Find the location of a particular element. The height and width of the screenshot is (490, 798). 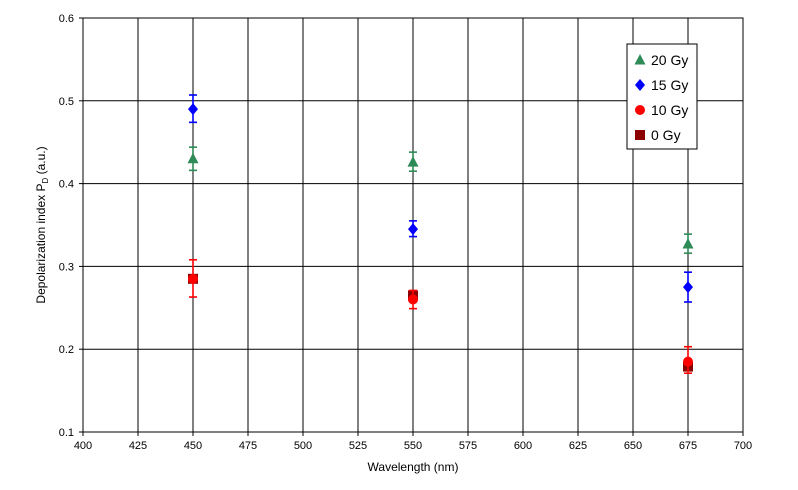

x-tick-label: 675 is located at coordinates (688, 446).